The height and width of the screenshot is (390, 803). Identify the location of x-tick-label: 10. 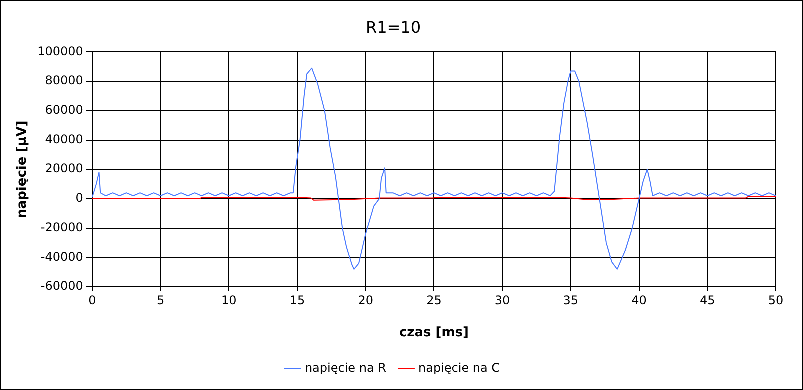
(229, 300).